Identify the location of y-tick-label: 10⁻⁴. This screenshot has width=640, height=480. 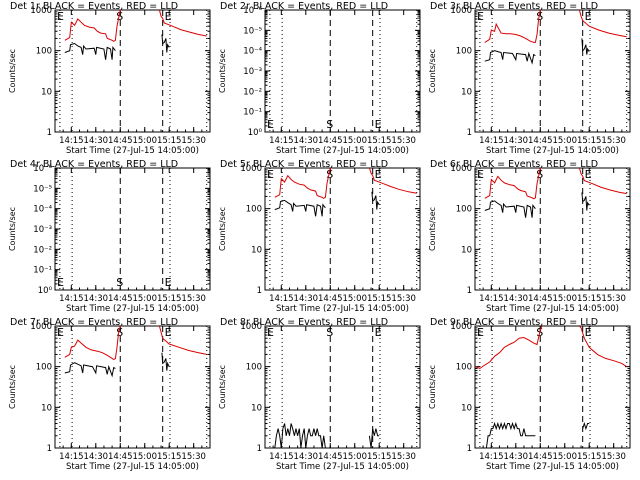
(252, 52).